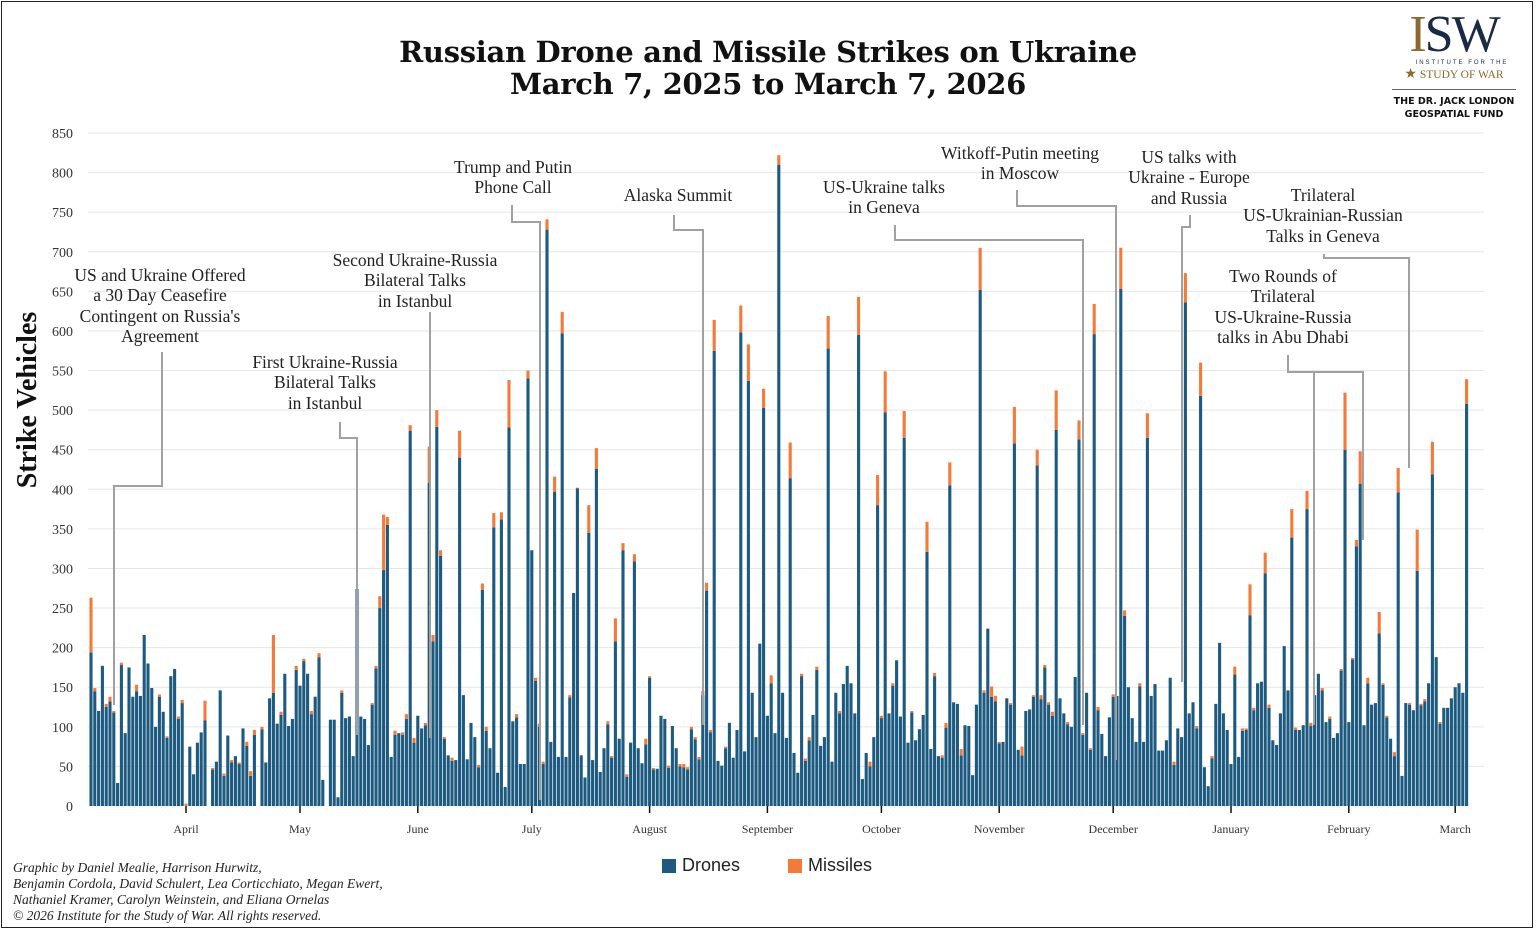  What do you see at coordinates (513, 177) in the screenshot?
I see `annotation-trump-putin-call: Trump and Putin Phone Call` at bounding box center [513, 177].